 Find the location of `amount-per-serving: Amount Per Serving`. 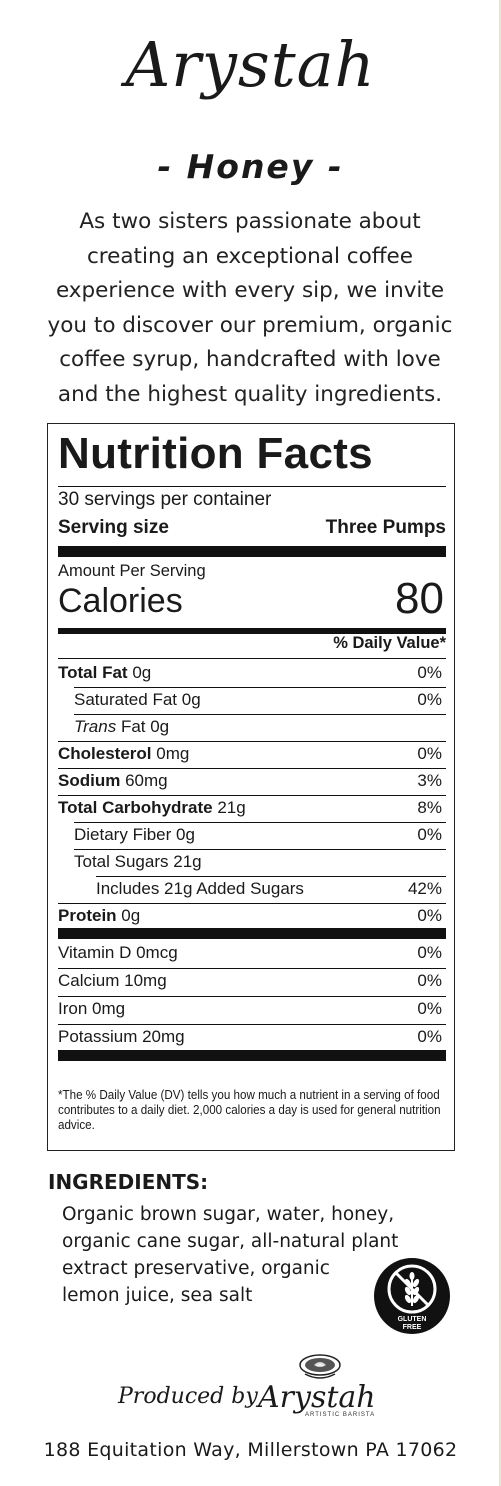

amount-per-serving: Amount Per Serving is located at coordinates (132, 571).